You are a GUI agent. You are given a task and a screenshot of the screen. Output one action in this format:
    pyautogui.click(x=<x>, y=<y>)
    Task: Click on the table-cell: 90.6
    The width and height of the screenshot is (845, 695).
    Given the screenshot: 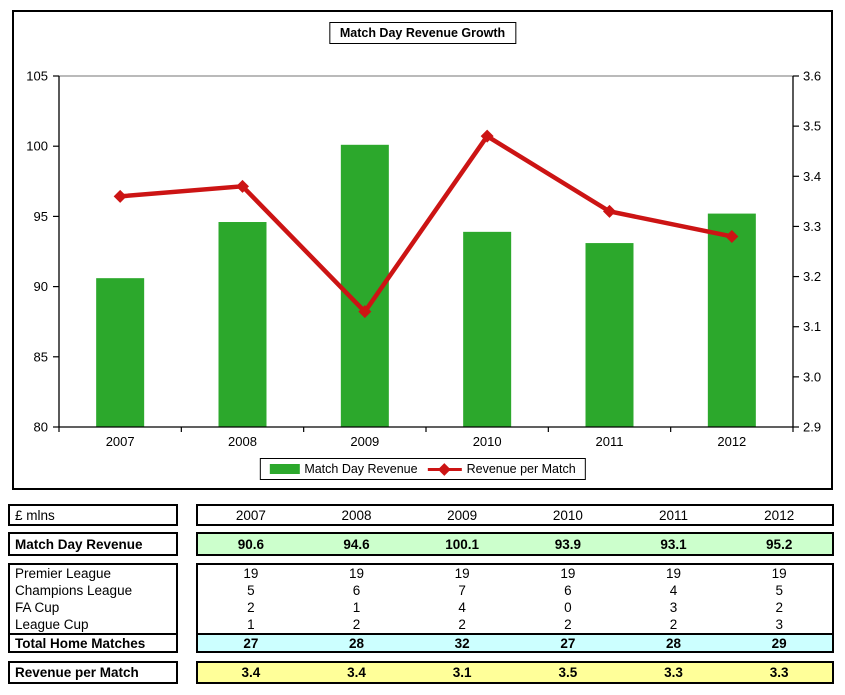 What is the action you would take?
    pyautogui.click(x=250, y=544)
    